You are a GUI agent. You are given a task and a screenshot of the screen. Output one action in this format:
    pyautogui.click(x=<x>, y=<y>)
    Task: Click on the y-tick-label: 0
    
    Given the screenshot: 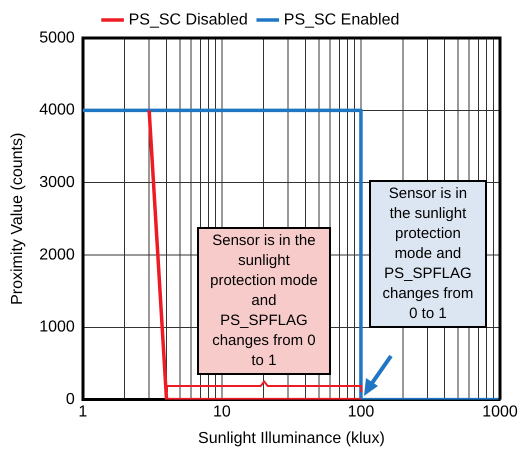 What is the action you would take?
    pyautogui.click(x=70, y=399)
    